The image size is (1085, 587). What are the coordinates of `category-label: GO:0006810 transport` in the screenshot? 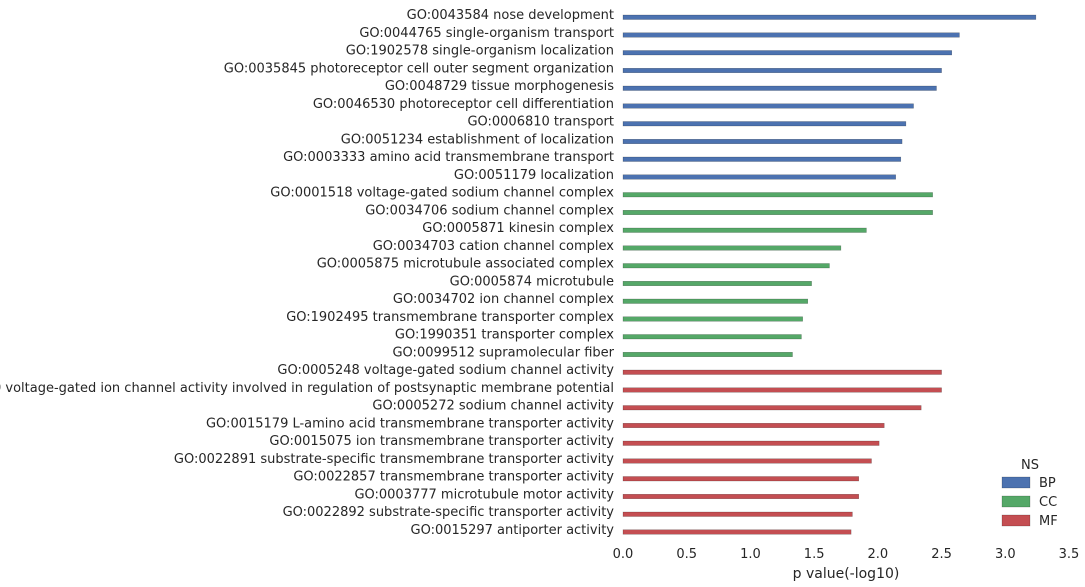 It's located at (540, 122).